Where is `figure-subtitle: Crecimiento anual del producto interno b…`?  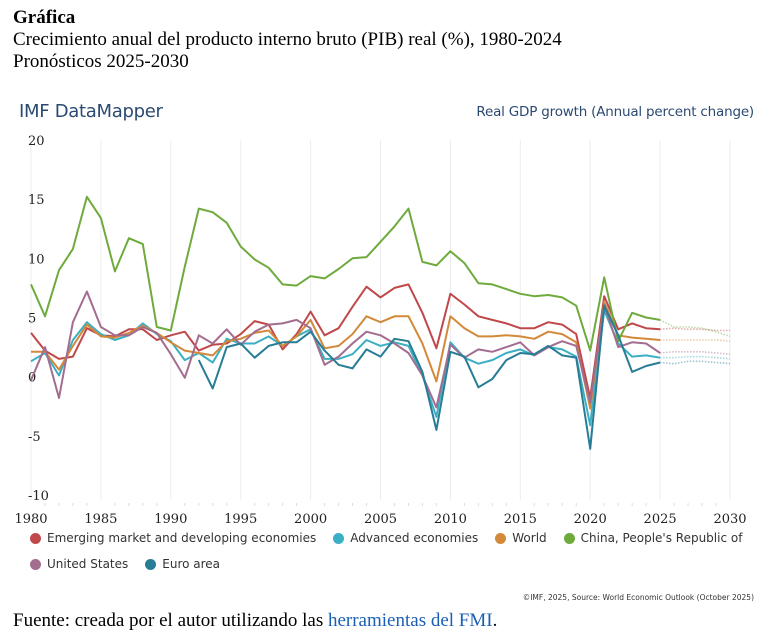 figure-subtitle: Crecimiento anual del producto interno b… is located at coordinates (287, 39).